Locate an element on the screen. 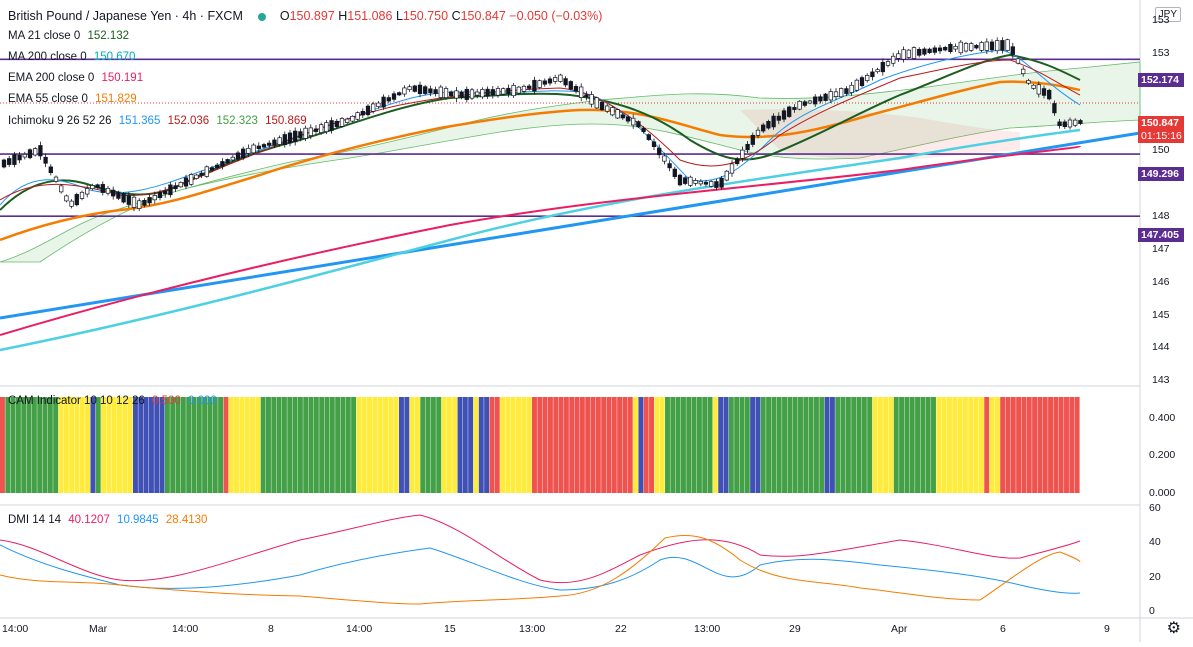 This screenshot has width=1193, height=647. last-price-label: 150.847 is located at coordinates (1161, 123).